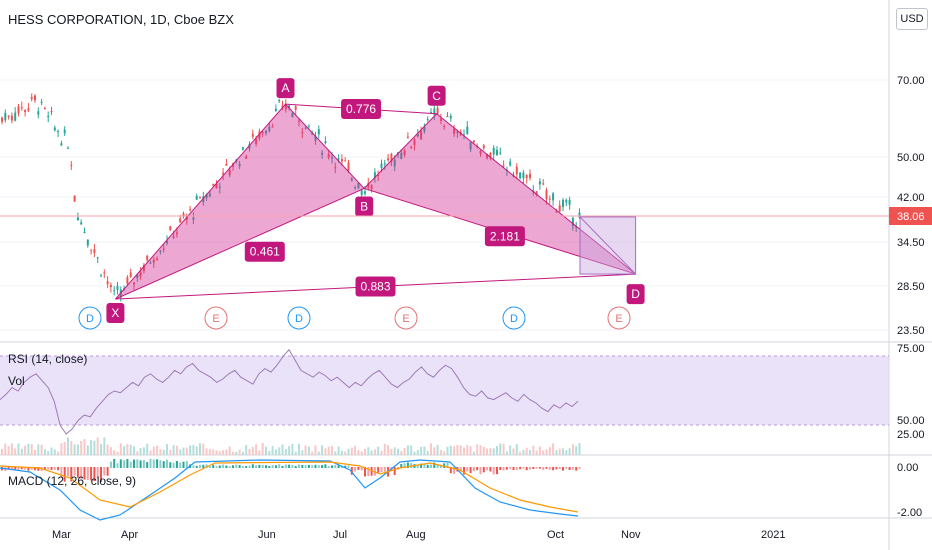 This screenshot has height=550, width=932. I want to click on price-axis: 70.00 50.00 42.00 34.50 28.50 23.50, so click(911, 206).